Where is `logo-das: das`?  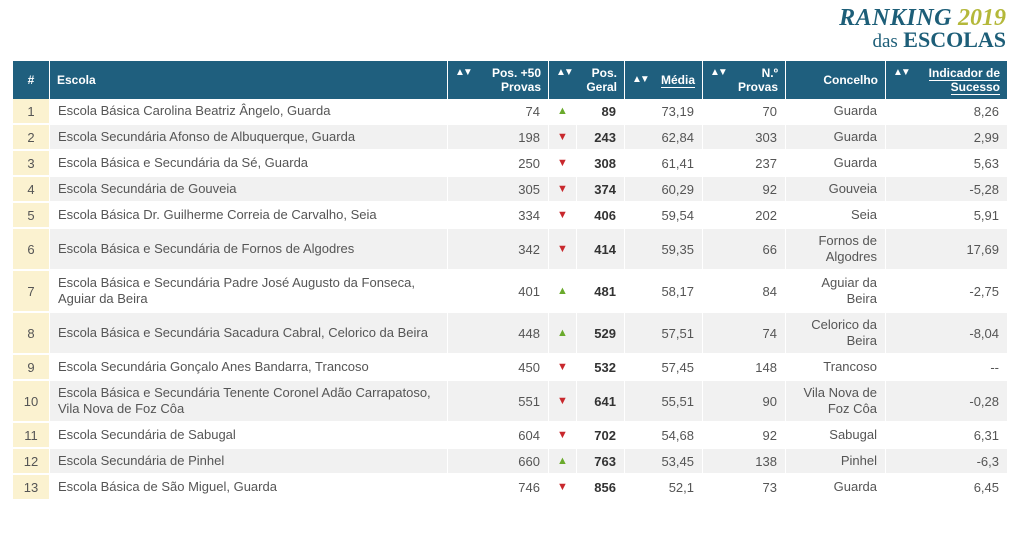 logo-das: das is located at coordinates (885, 41).